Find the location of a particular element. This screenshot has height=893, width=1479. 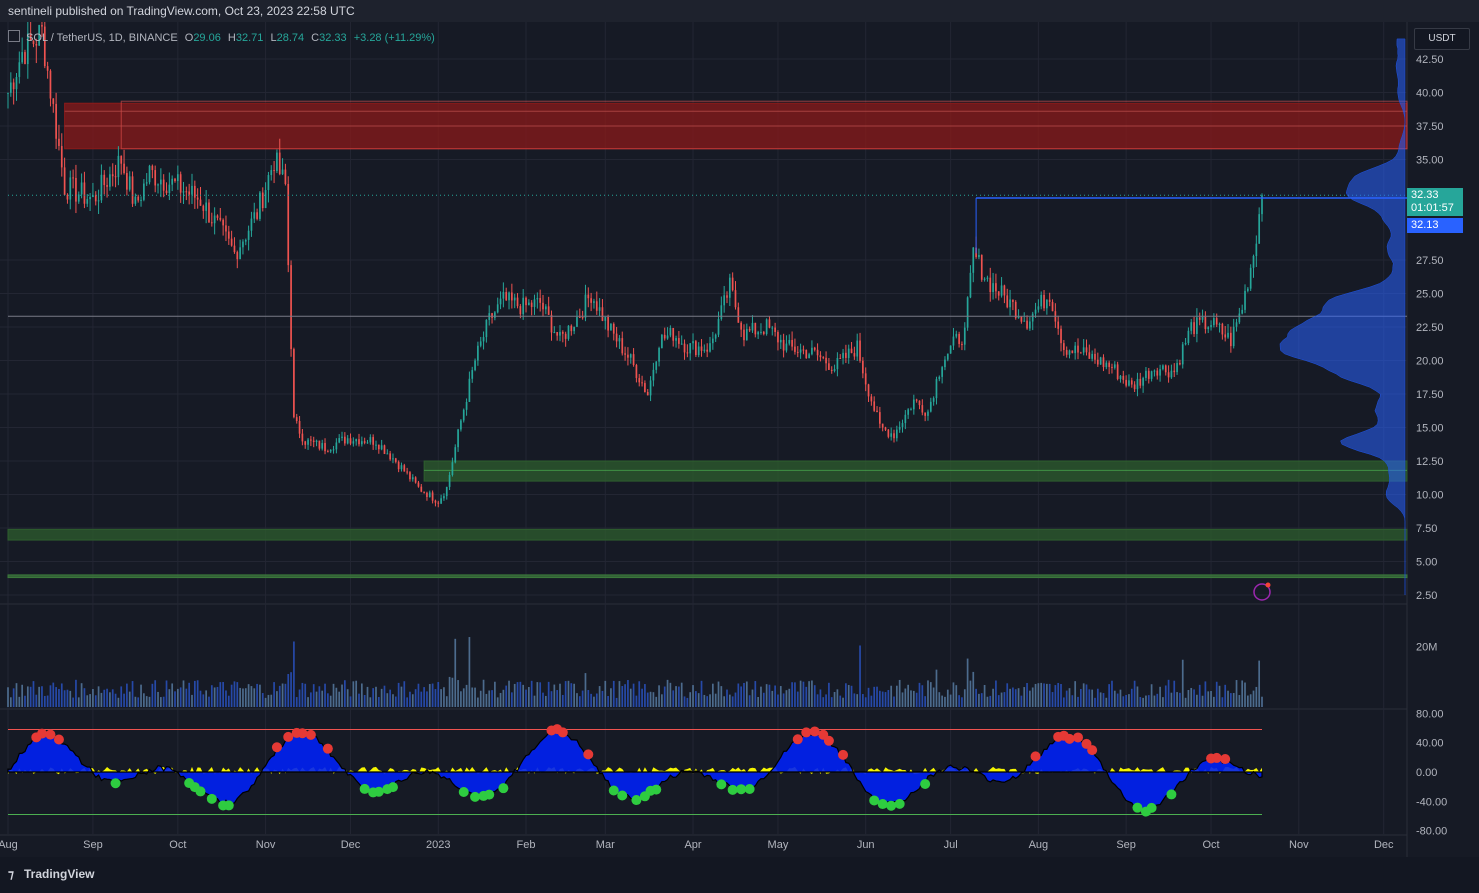

support-zone-mid is located at coordinates (915, 471).